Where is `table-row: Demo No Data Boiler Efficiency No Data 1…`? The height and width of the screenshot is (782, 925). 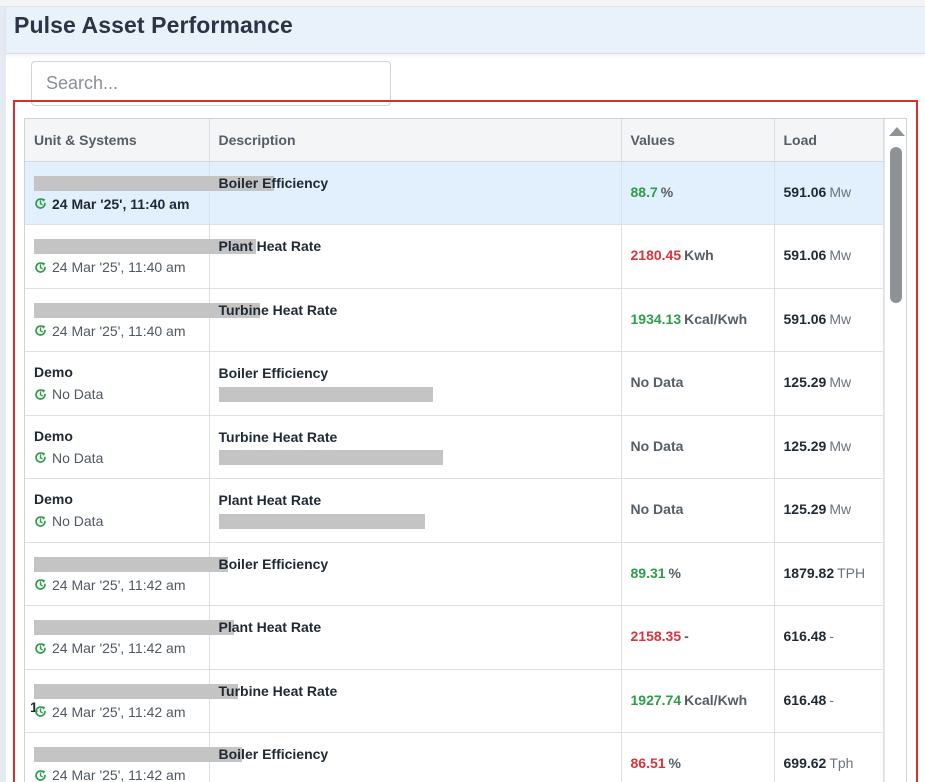
table-row: Demo No Data Boiler Efficiency No Data 1… is located at coordinates (454, 383).